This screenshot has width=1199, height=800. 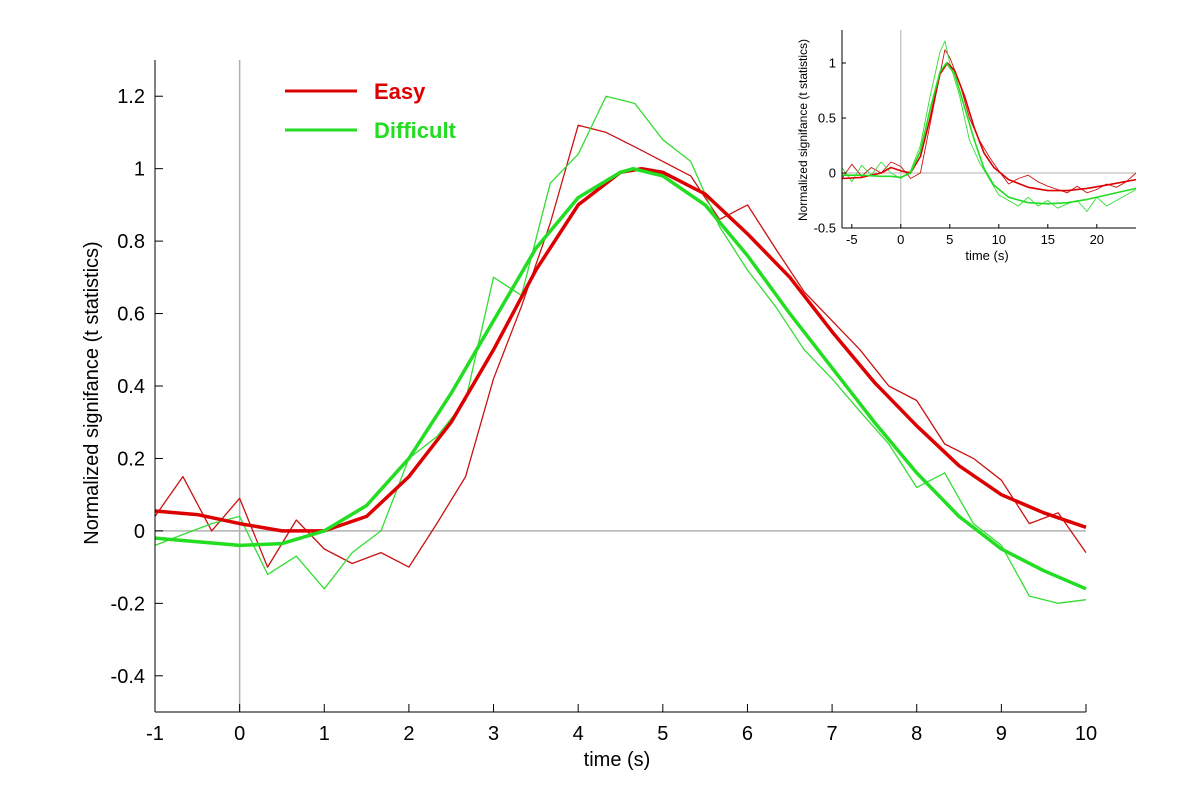 I want to click on inset-x-tick-label: 15, so click(x=1048, y=239).